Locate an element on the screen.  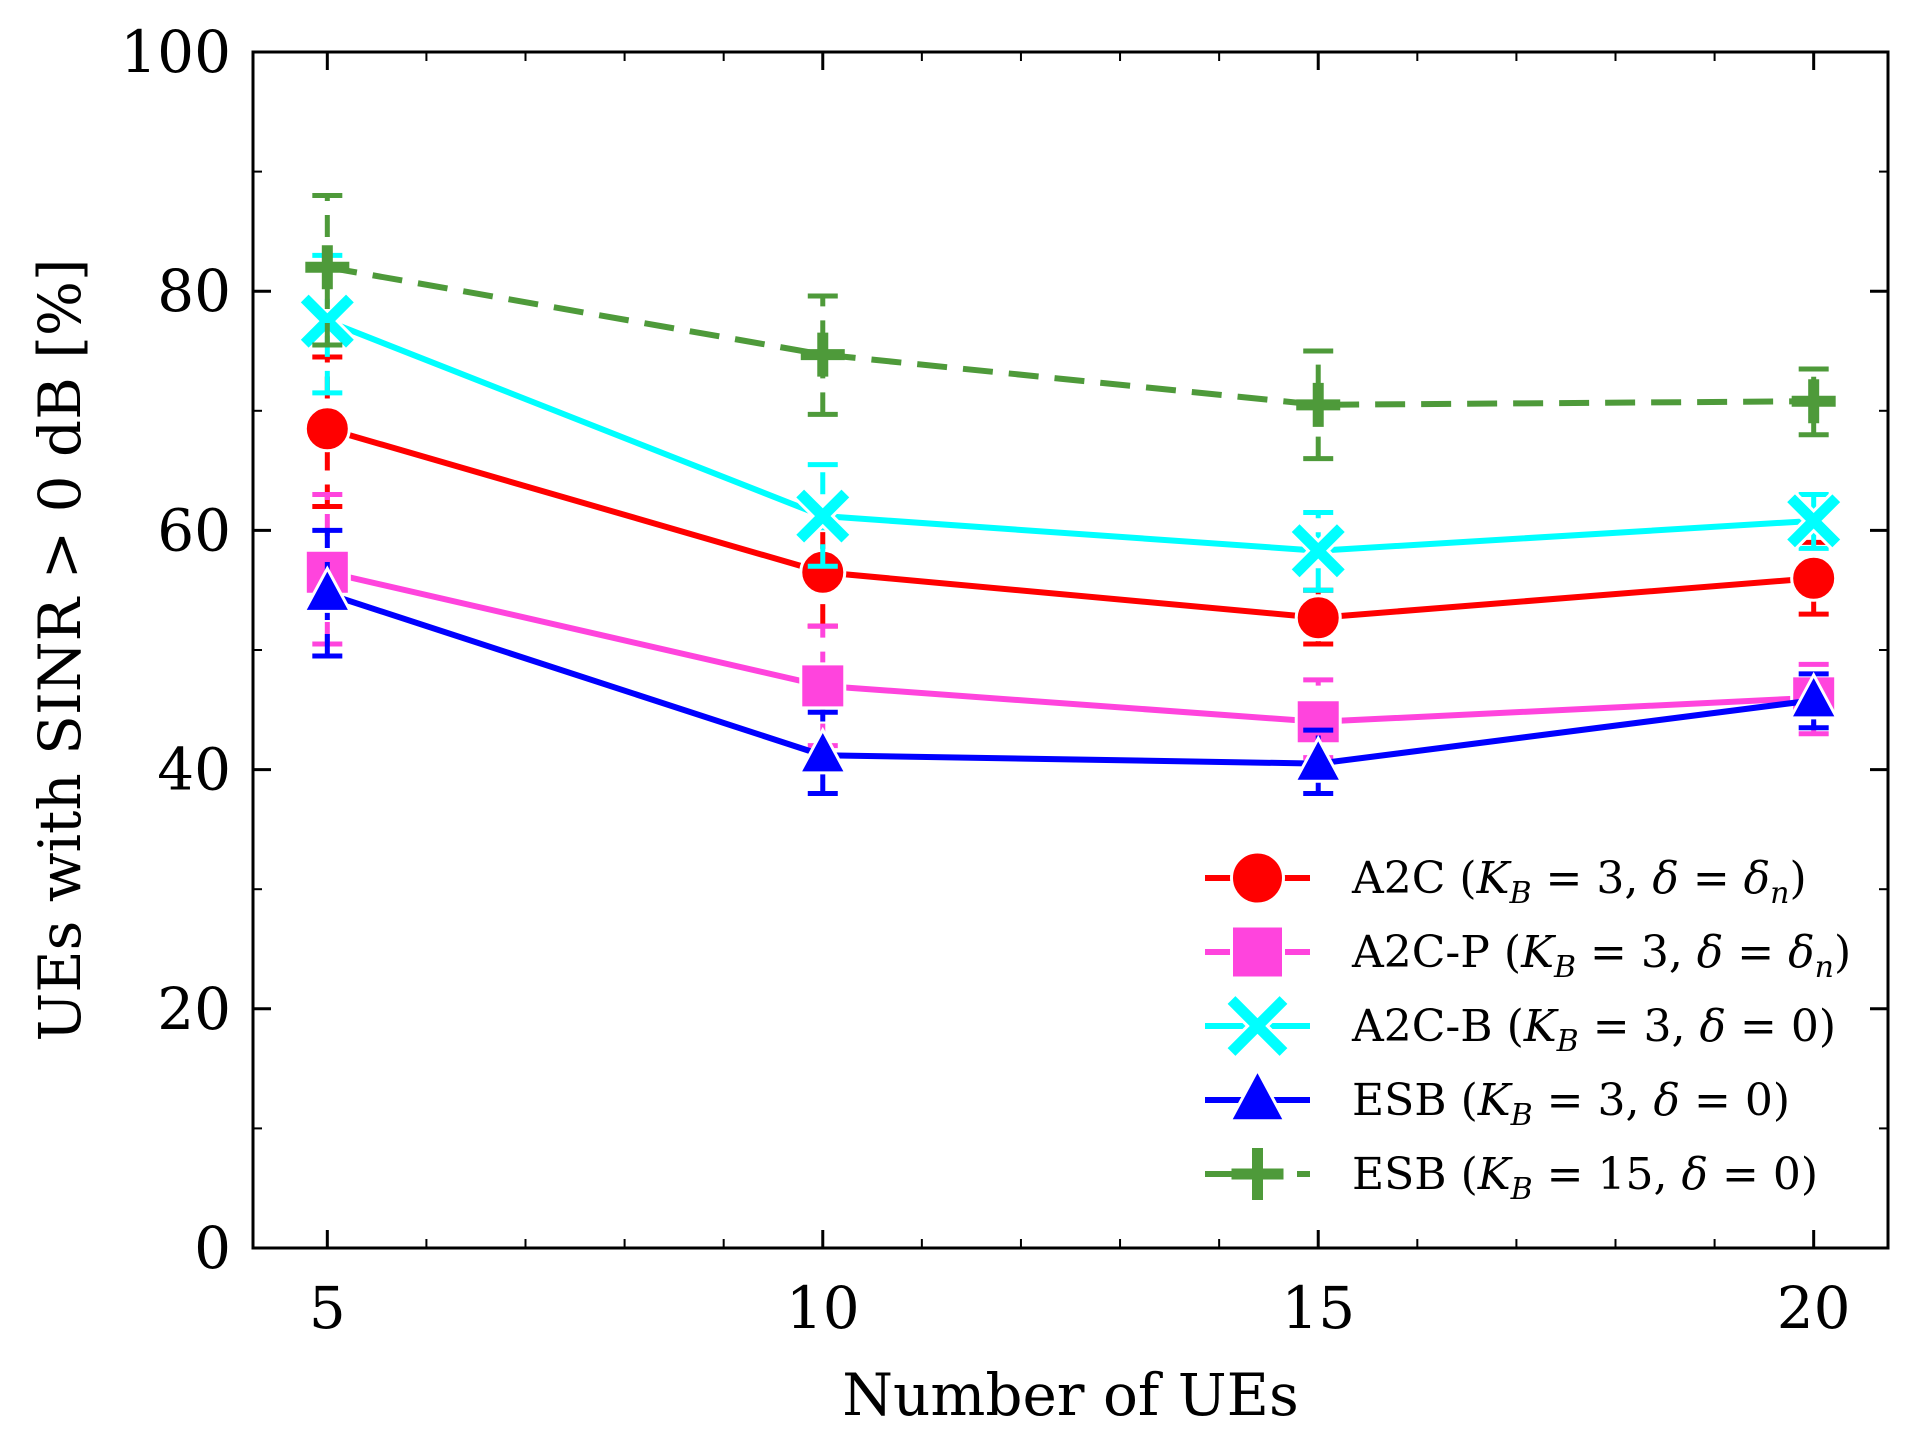
legend-label: ESB (KB = 15, δ = 0) is located at coordinates (1585, 1178).